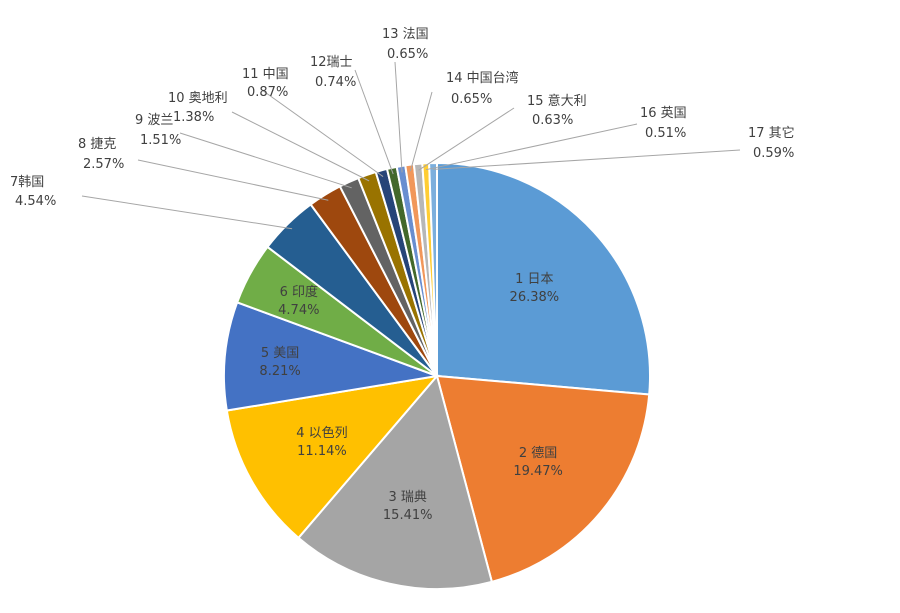 This screenshot has height=613, width=900. I want to click on slice-name-label: 10 奥地利, so click(198, 98).